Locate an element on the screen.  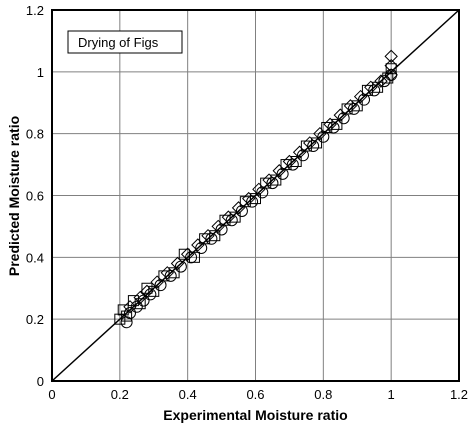
y-axis-label: Predicted Moisture ratio is located at coordinates (14, 196).